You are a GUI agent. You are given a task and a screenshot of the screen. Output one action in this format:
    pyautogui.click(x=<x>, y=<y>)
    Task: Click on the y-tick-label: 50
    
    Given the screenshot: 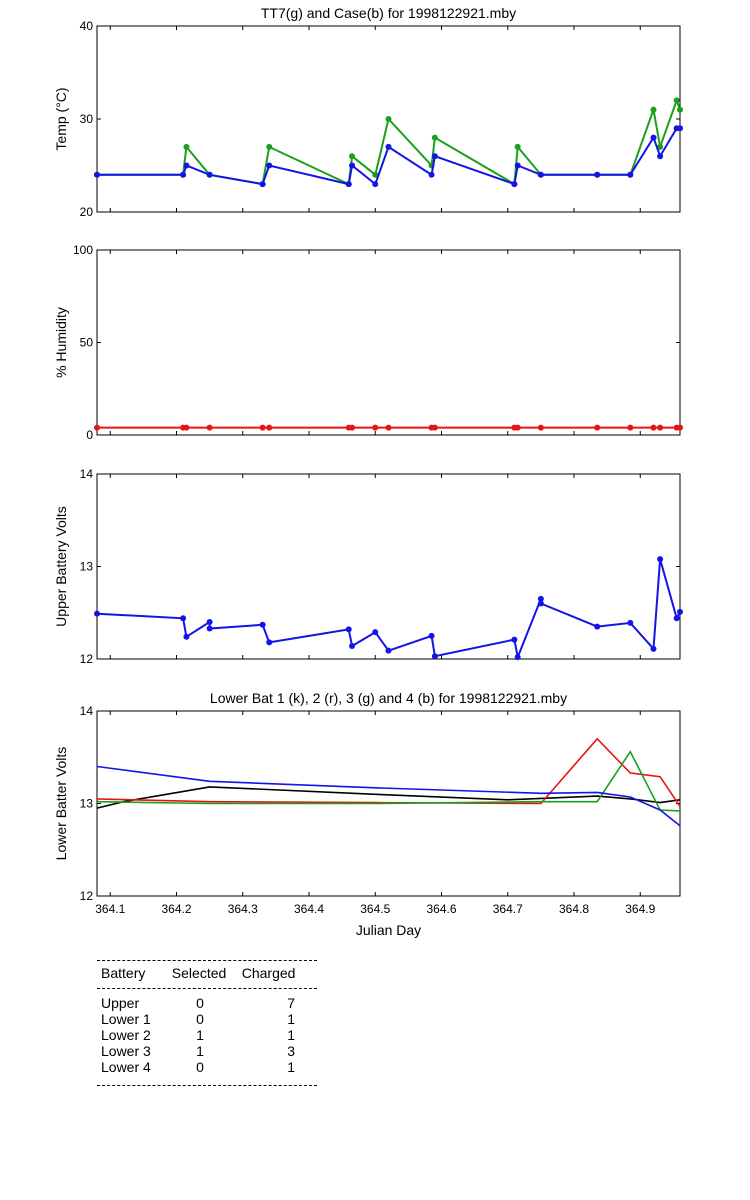 What is the action you would take?
    pyautogui.click(x=87, y=343)
    